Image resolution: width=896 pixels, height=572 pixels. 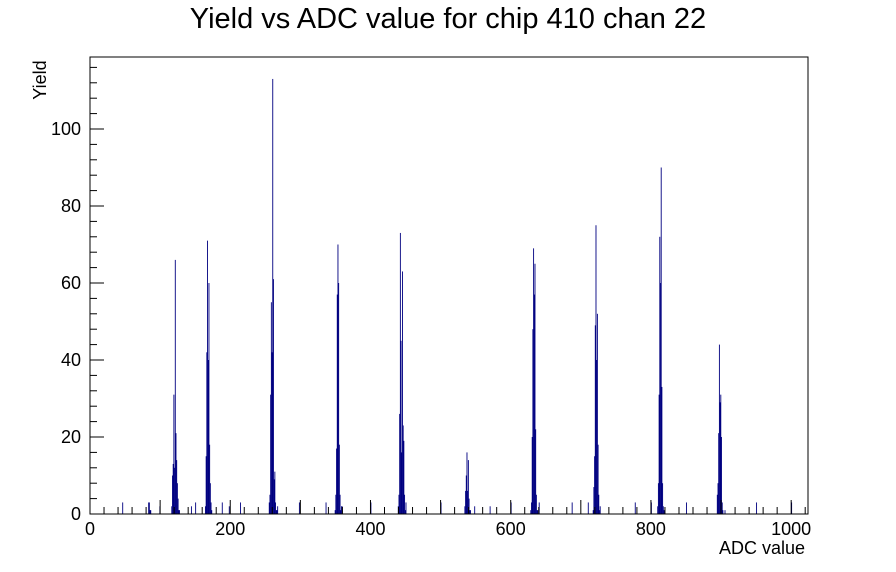 I want to click on y-tick-label: 80, so click(x=71, y=206).